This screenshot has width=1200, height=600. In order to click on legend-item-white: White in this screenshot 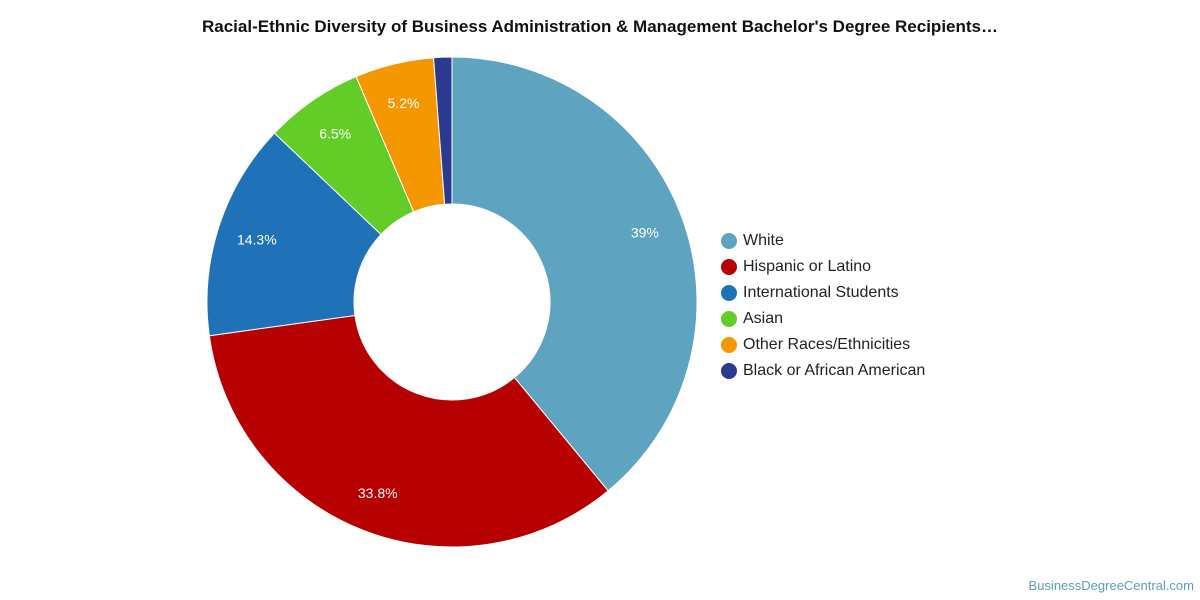, I will do `click(823, 241)`.